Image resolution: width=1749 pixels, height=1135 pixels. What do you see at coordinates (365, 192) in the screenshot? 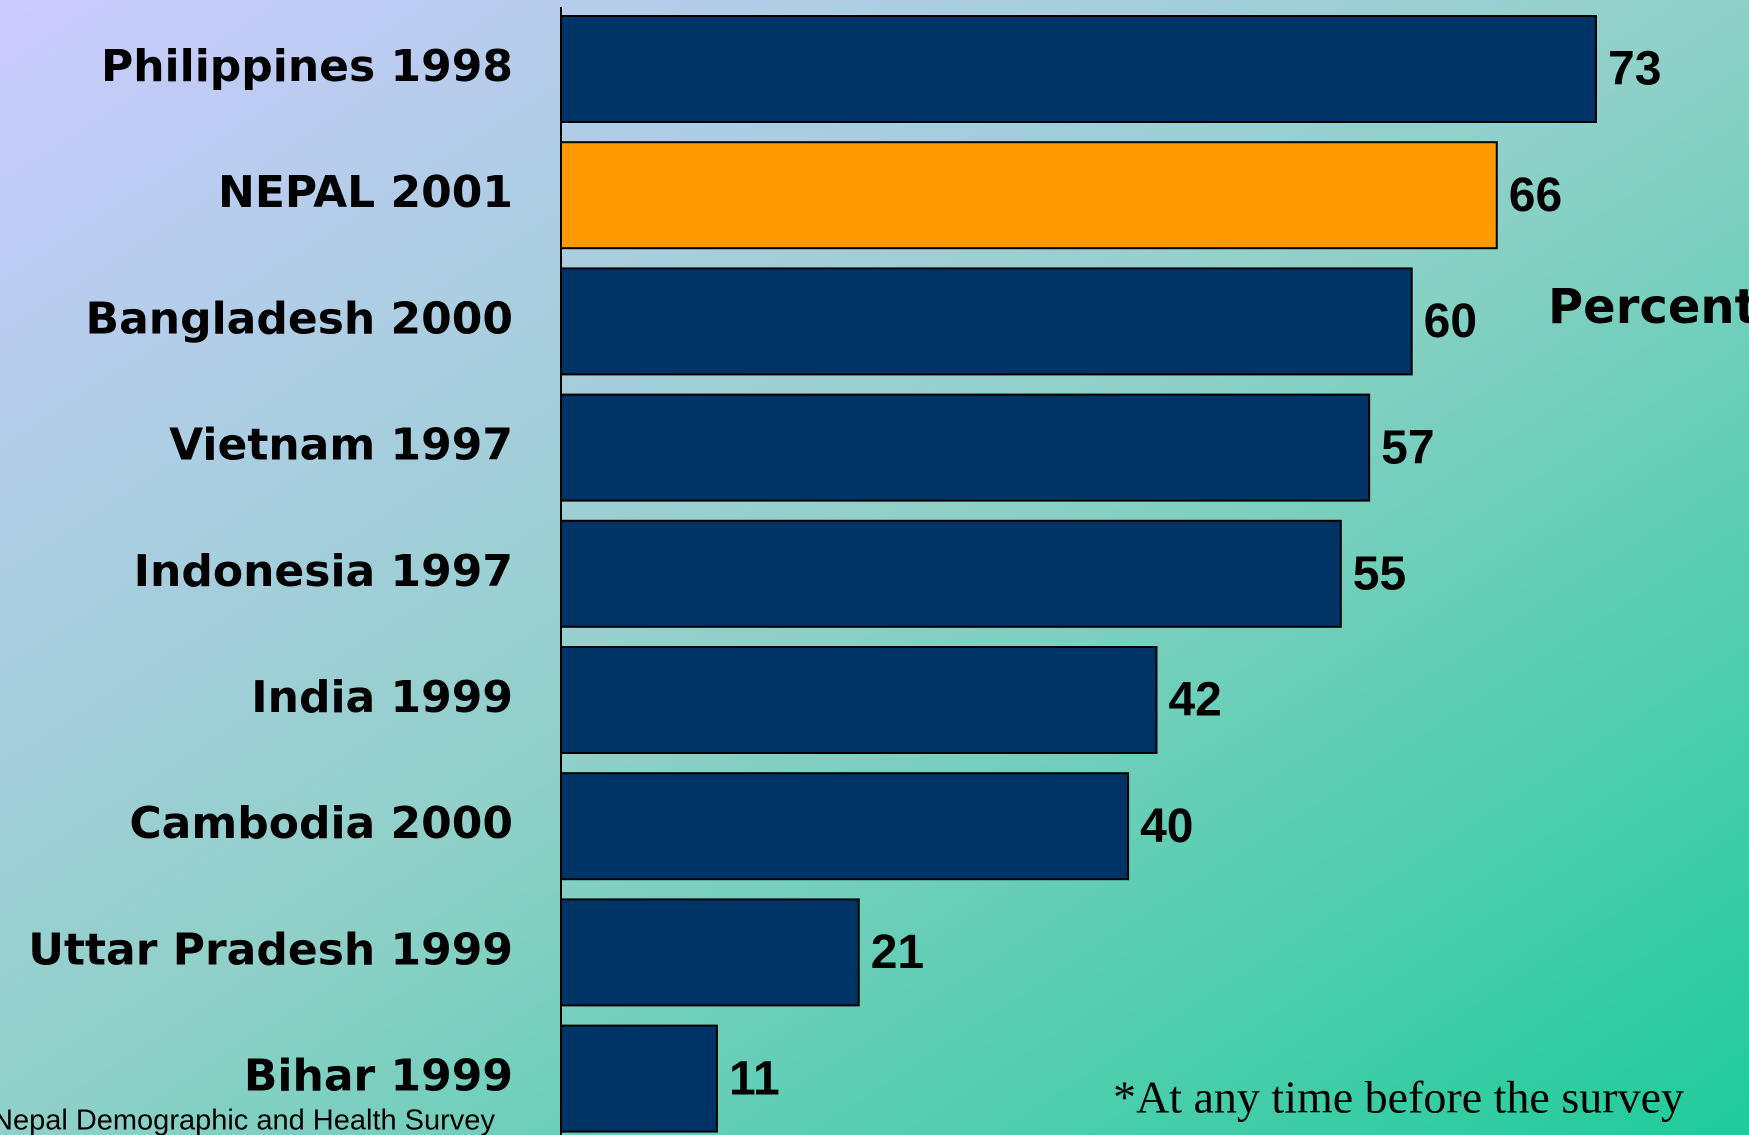
I see `category-label: NEPAL 2001` at bounding box center [365, 192].